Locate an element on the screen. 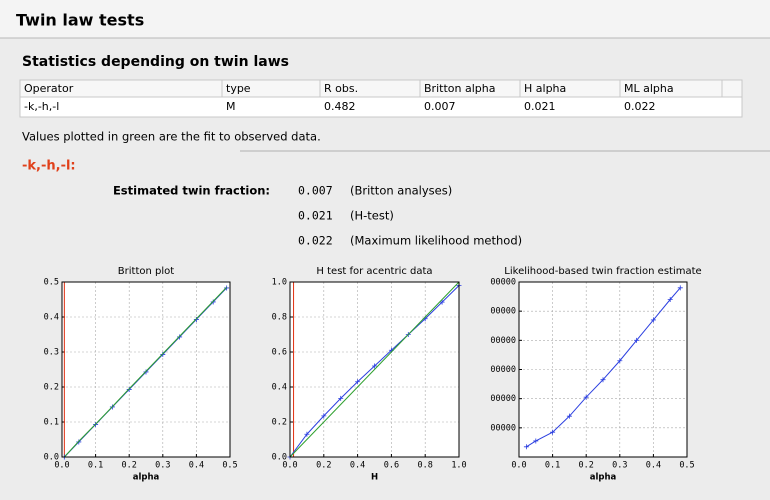 This screenshot has width=770, height=500. table-cell: 0.007 is located at coordinates (440, 106).